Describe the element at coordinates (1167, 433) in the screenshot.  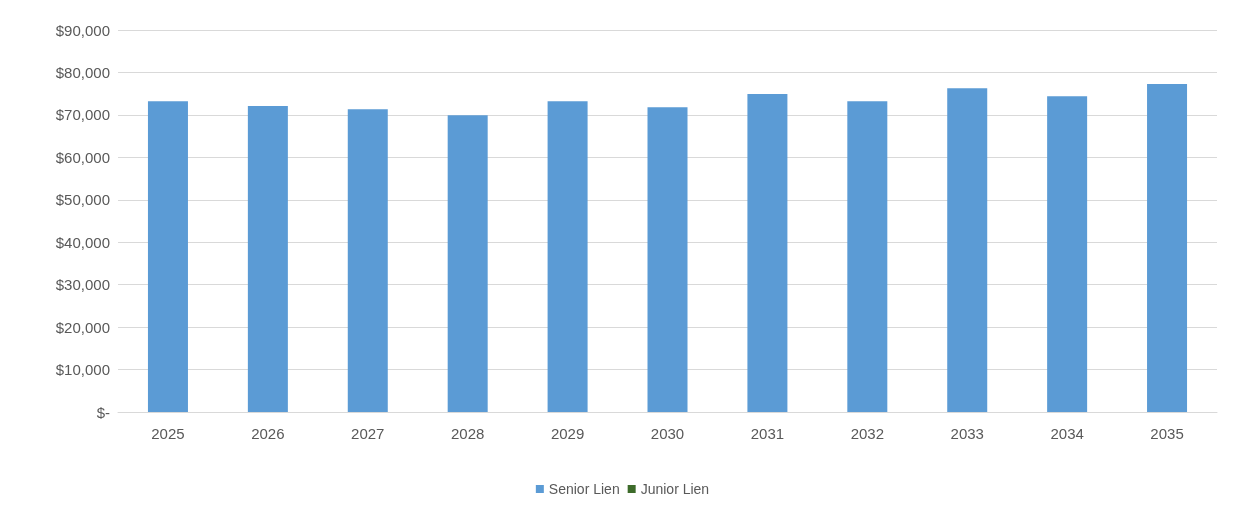
I see `x-tick-label: 2035` at that location.